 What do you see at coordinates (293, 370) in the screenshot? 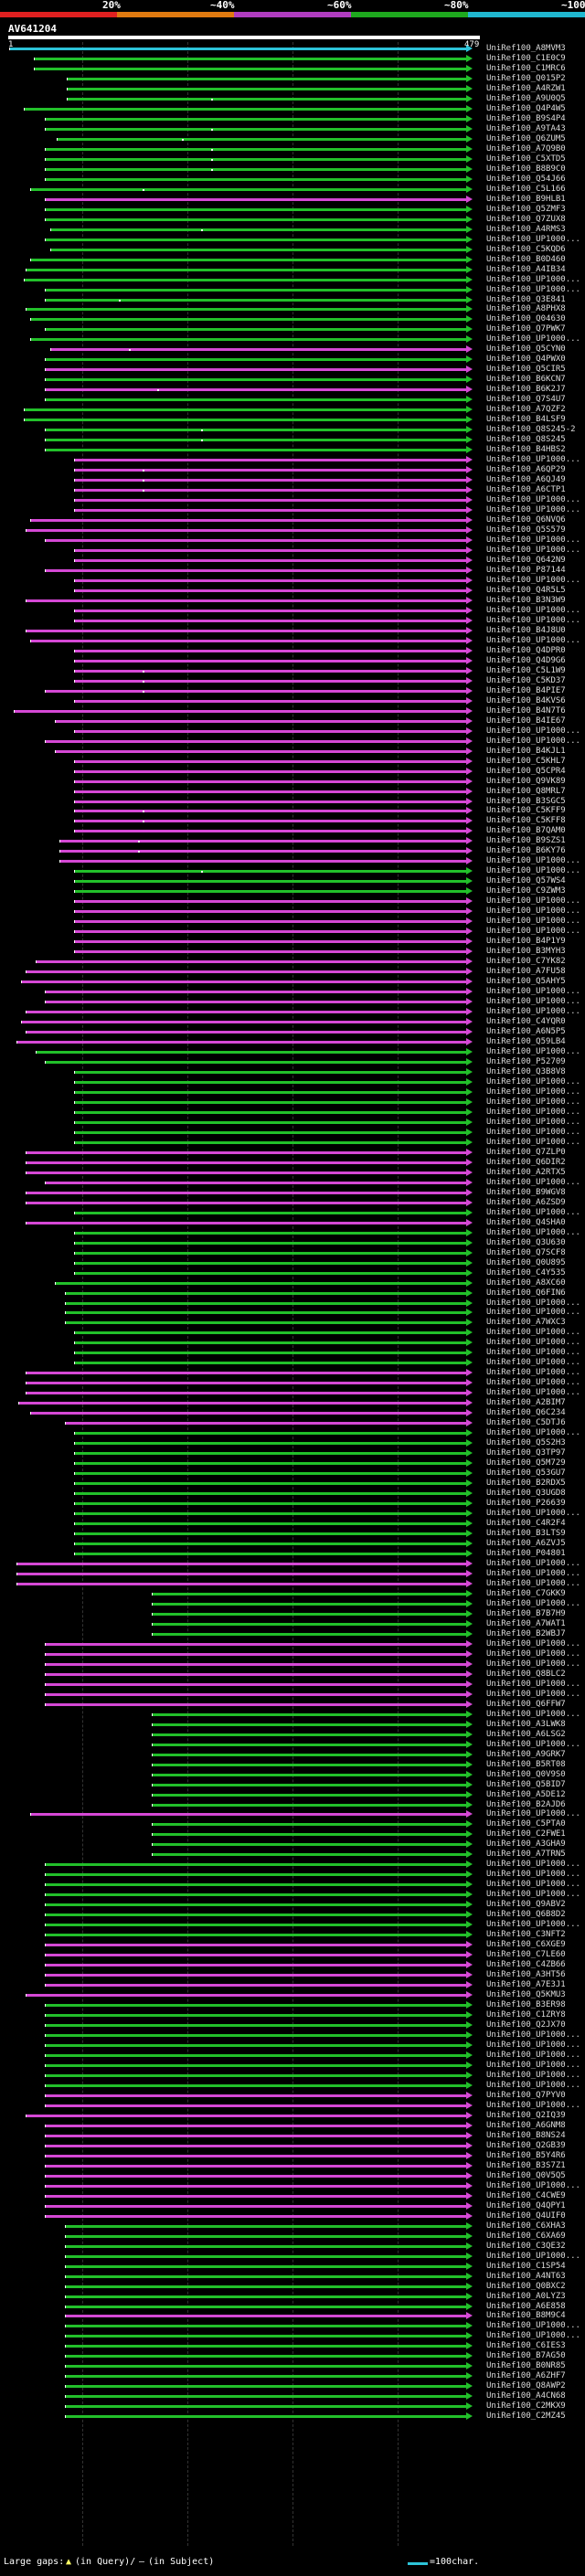
I see `hit-row: UniRef100_Q5CIR5` at bounding box center [293, 370].